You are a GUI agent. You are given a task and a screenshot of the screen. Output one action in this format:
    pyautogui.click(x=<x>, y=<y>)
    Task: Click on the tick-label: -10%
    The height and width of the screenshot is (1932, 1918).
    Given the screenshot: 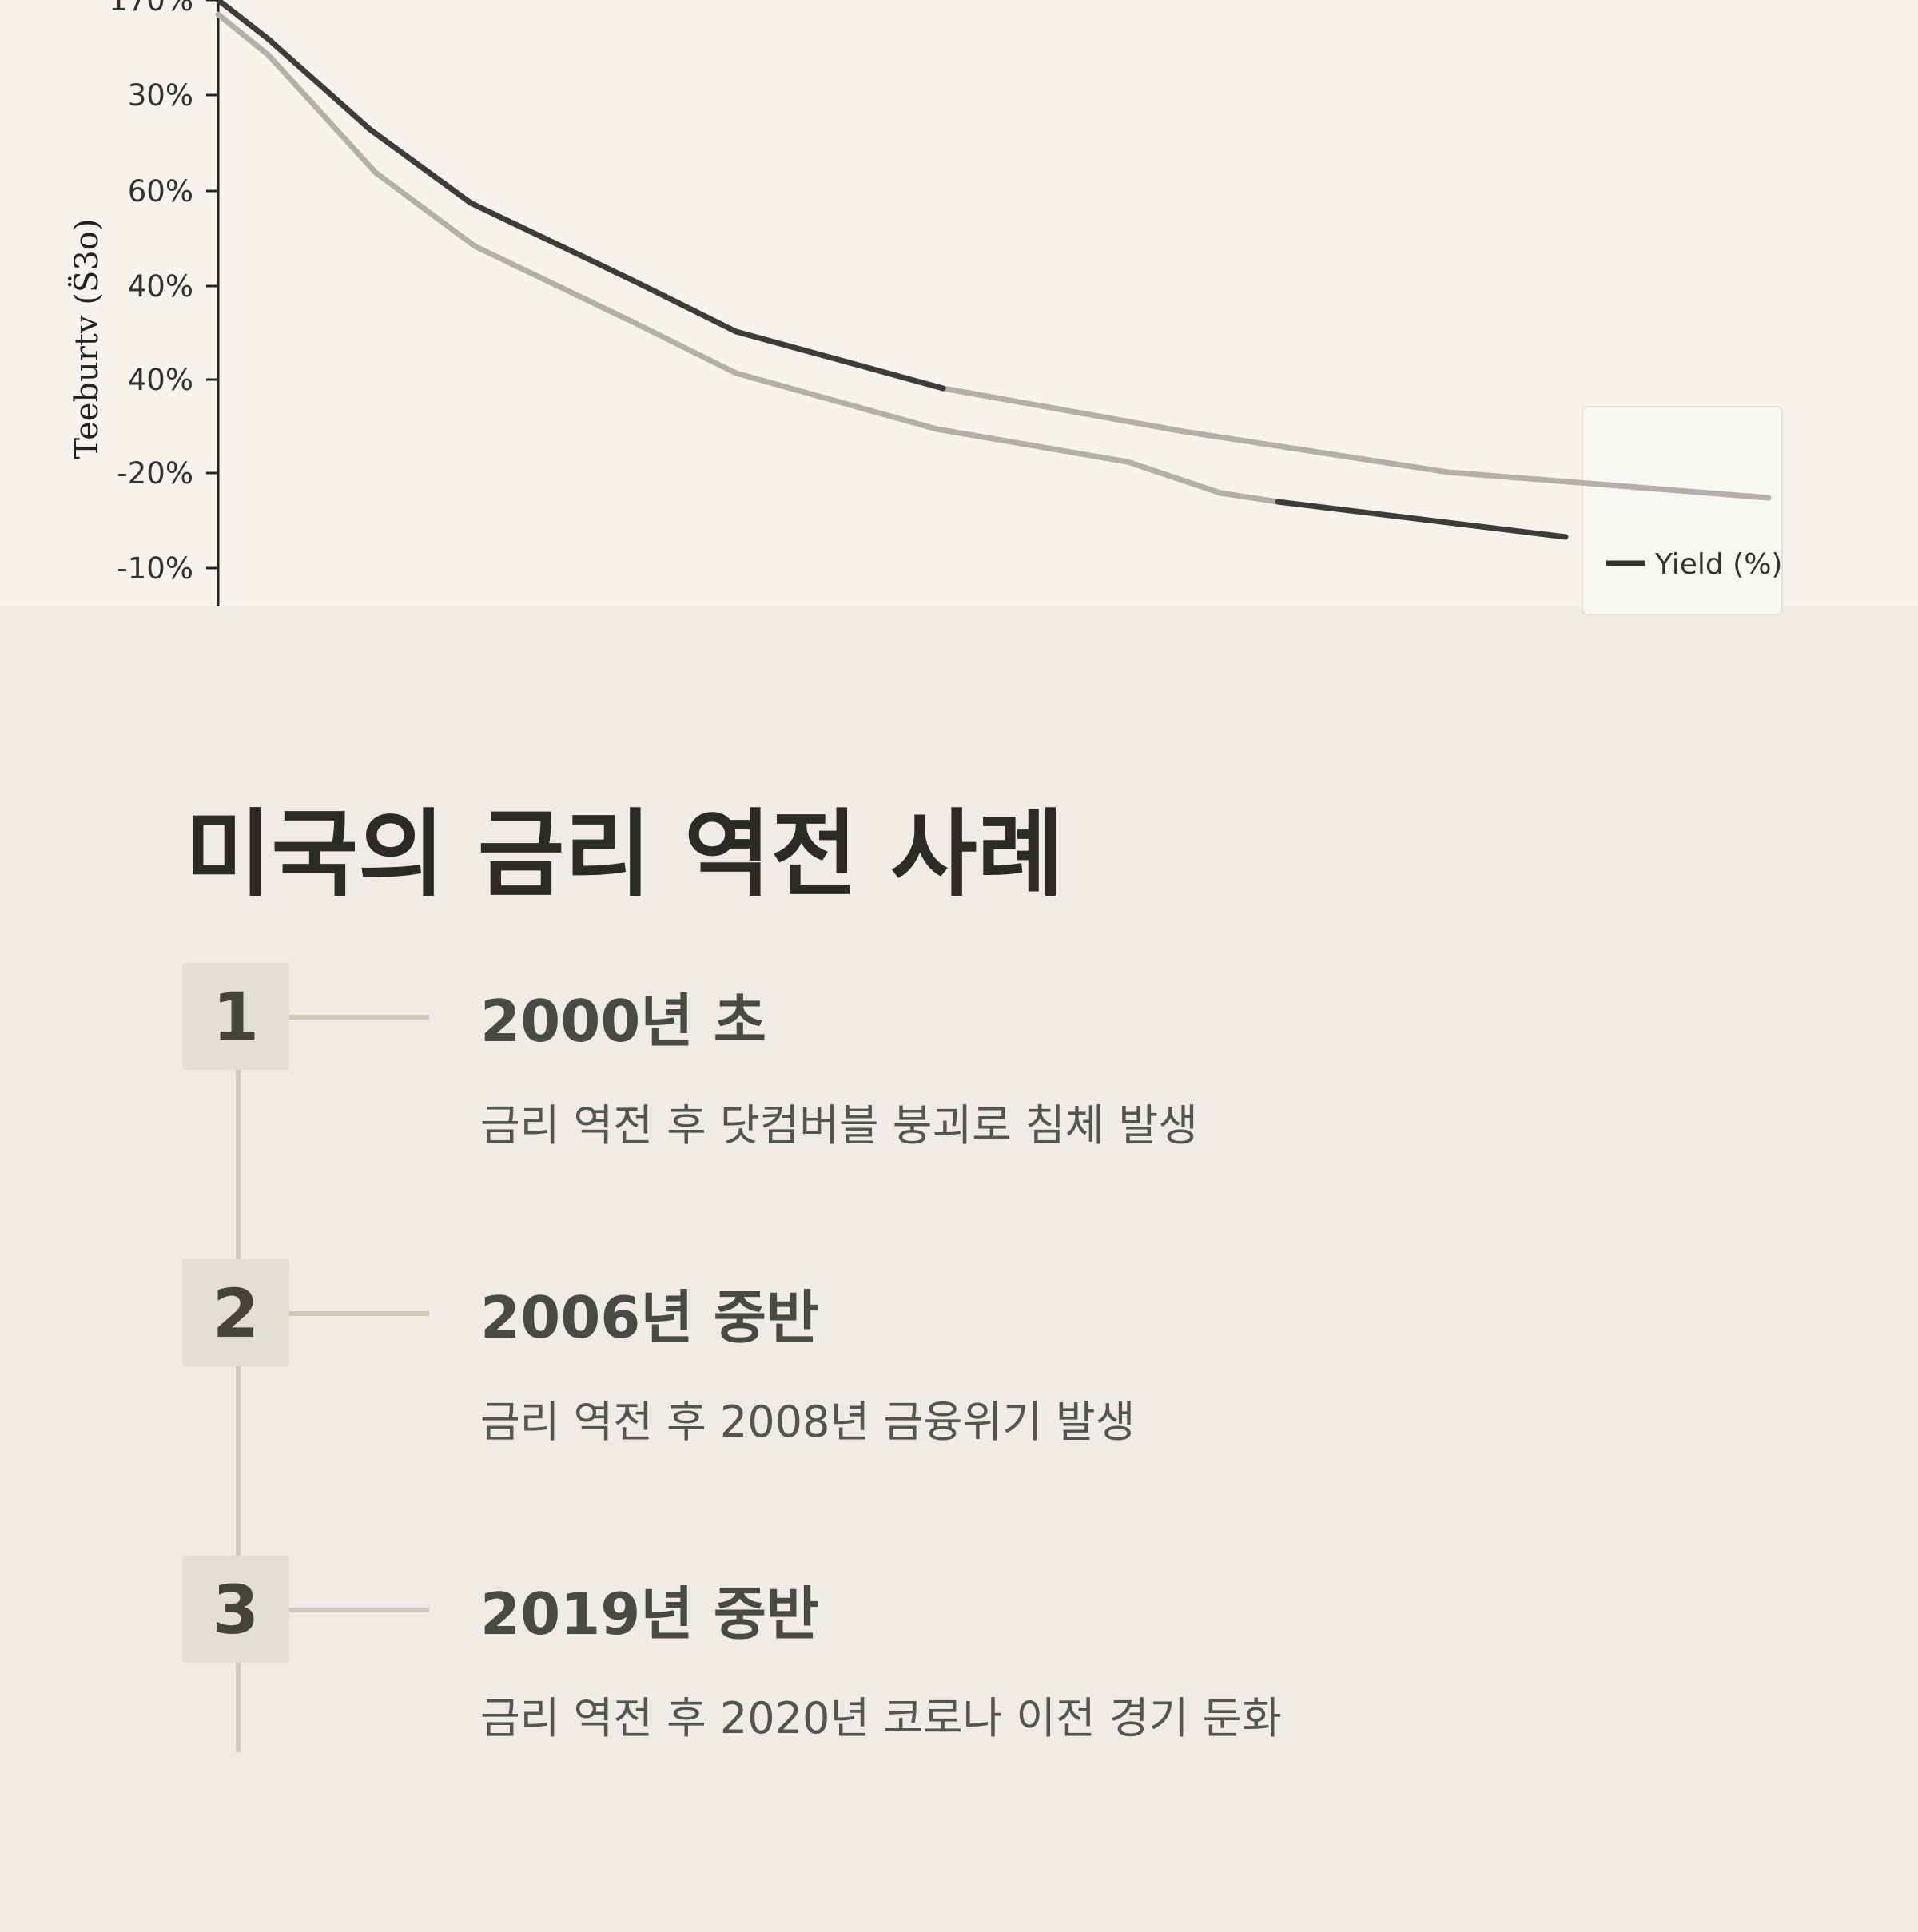 What is the action you would take?
    pyautogui.click(x=155, y=568)
    